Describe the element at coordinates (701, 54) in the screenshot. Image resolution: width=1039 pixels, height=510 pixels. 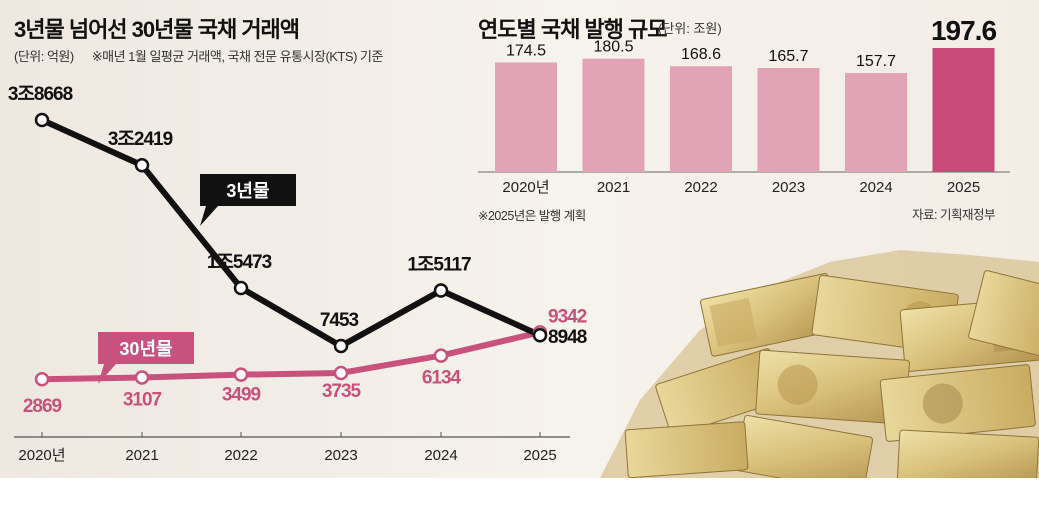
I see `bar-value-label-2: 168.6` at that location.